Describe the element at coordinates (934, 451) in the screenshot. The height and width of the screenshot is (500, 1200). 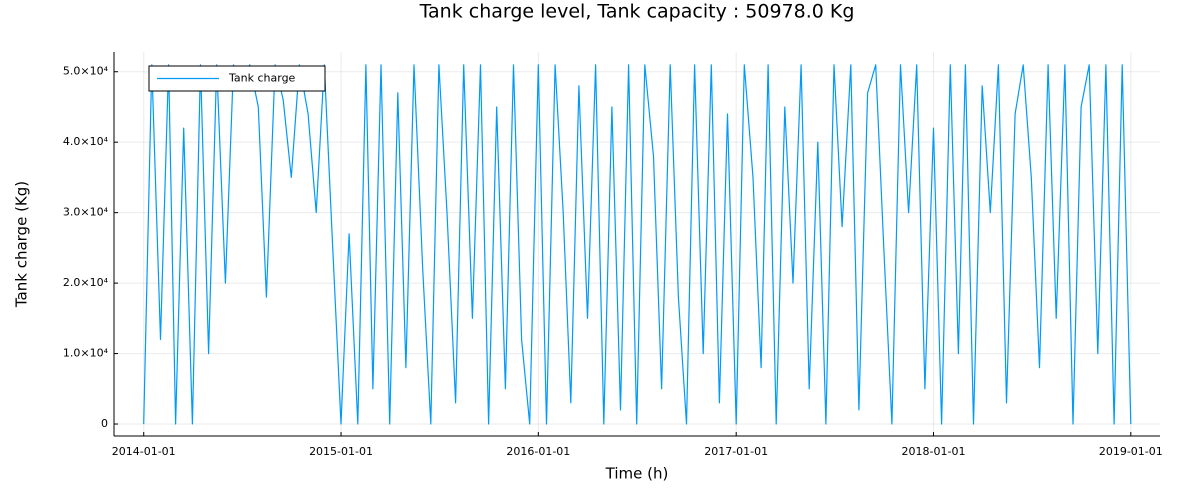
I see `x-tick-label: 2018-01-01` at that location.